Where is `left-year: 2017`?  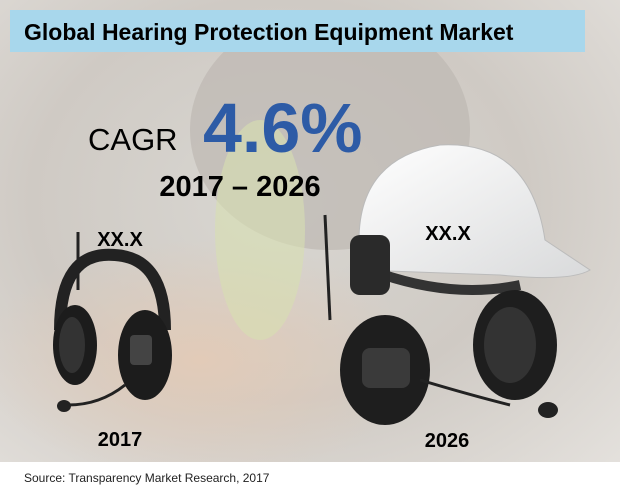 left-year: 2017 is located at coordinates (120, 440).